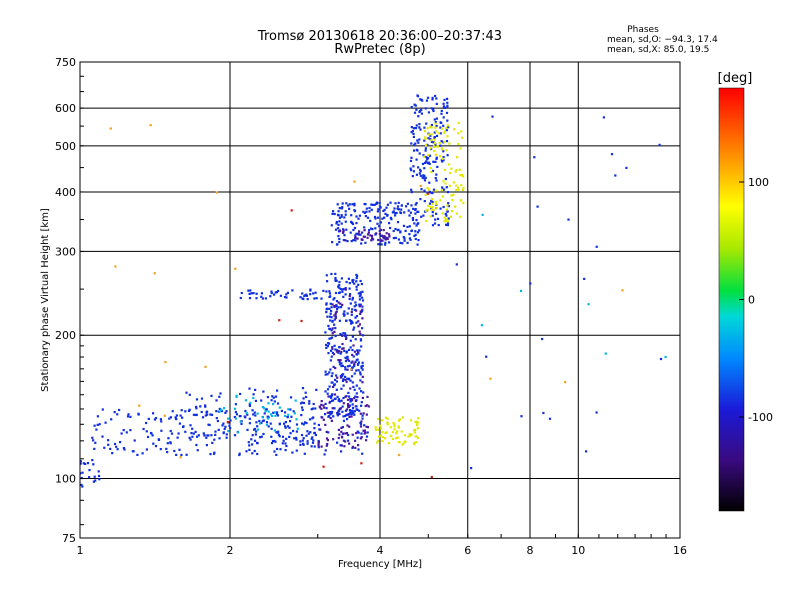 Image resolution: width=800 pixels, height=600 pixels. I want to click on chart-title: Tromsø 20130618 20:36:00–20:37:43, so click(379, 36).